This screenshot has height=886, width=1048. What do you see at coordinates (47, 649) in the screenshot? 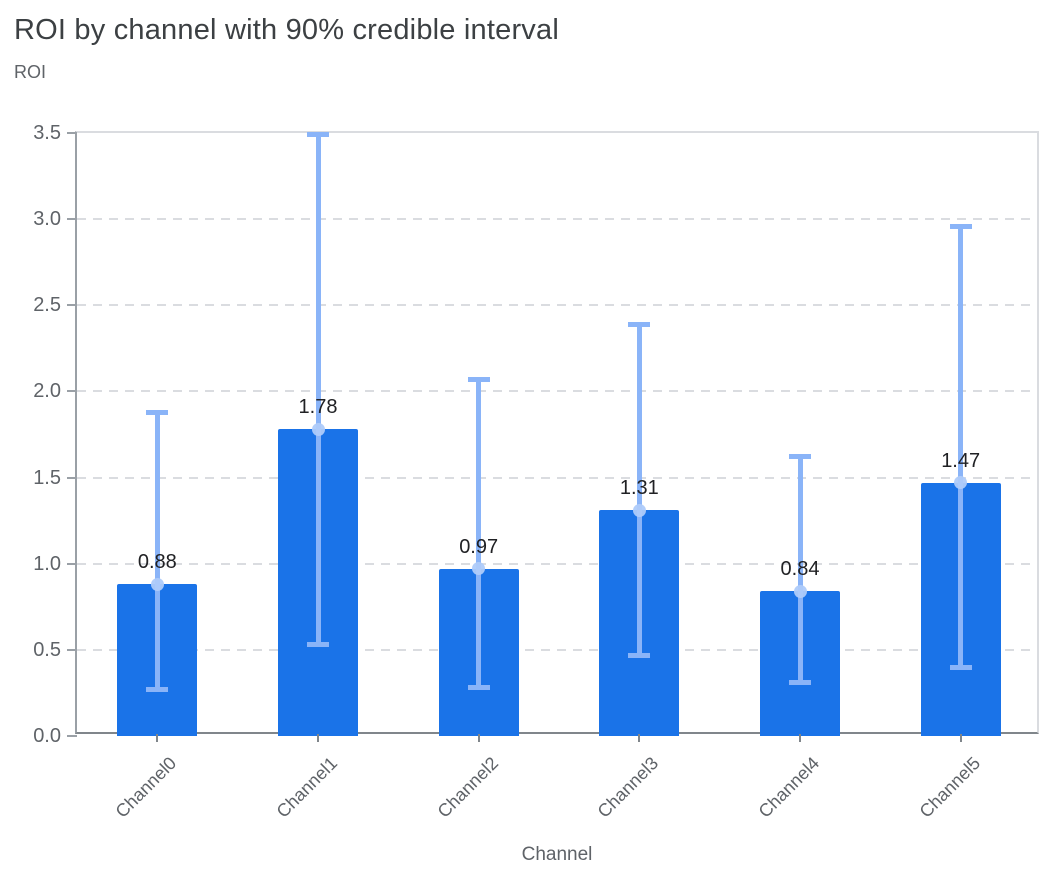
I see `y-tick-label: 0.5` at bounding box center [47, 649].